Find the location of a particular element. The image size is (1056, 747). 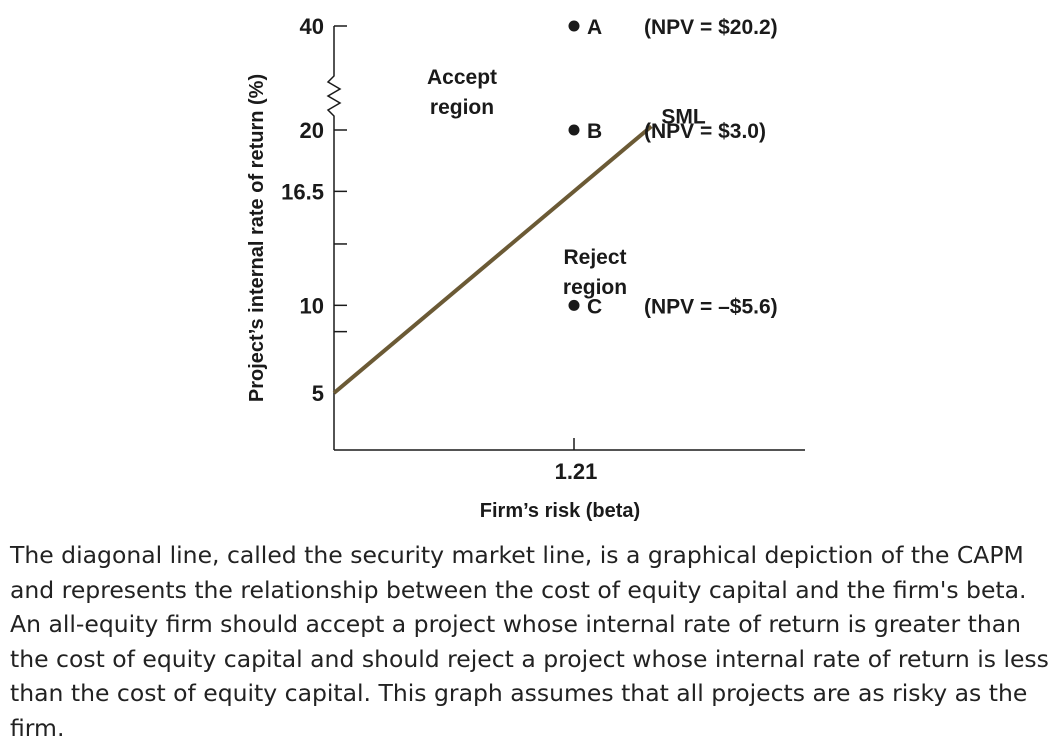

point-b-npv: (NPV = $3.0) is located at coordinates (705, 131).